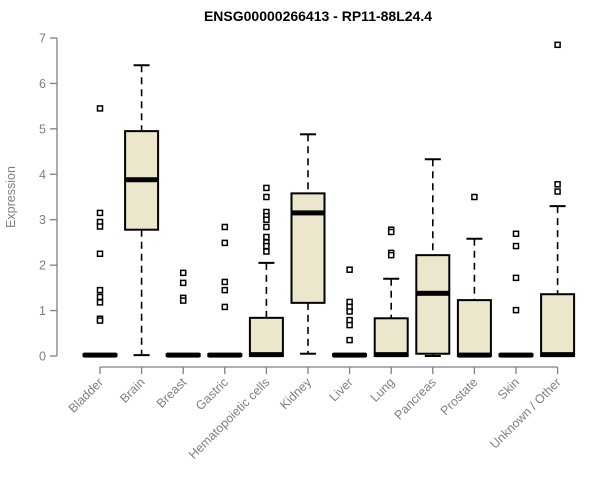 This screenshot has height=500, width=600. What do you see at coordinates (42, 311) in the screenshot?
I see `y-tick-label: 1` at bounding box center [42, 311].